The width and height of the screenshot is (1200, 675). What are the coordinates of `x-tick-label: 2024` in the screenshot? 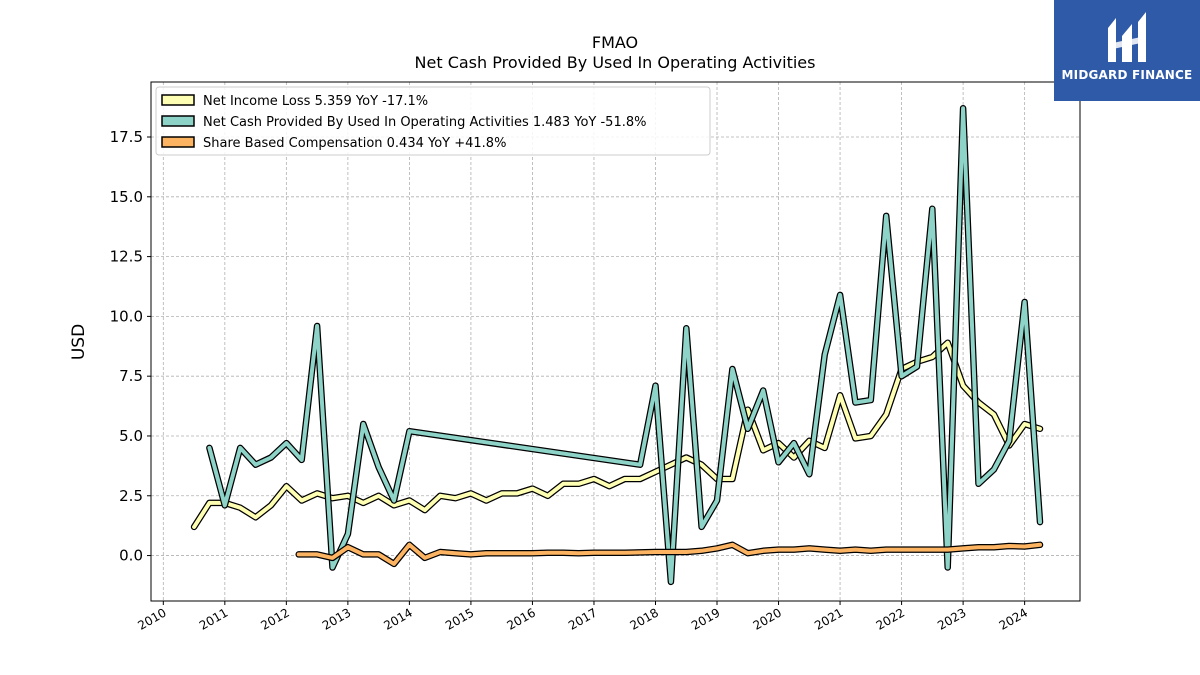 It's located at (1013, 618).